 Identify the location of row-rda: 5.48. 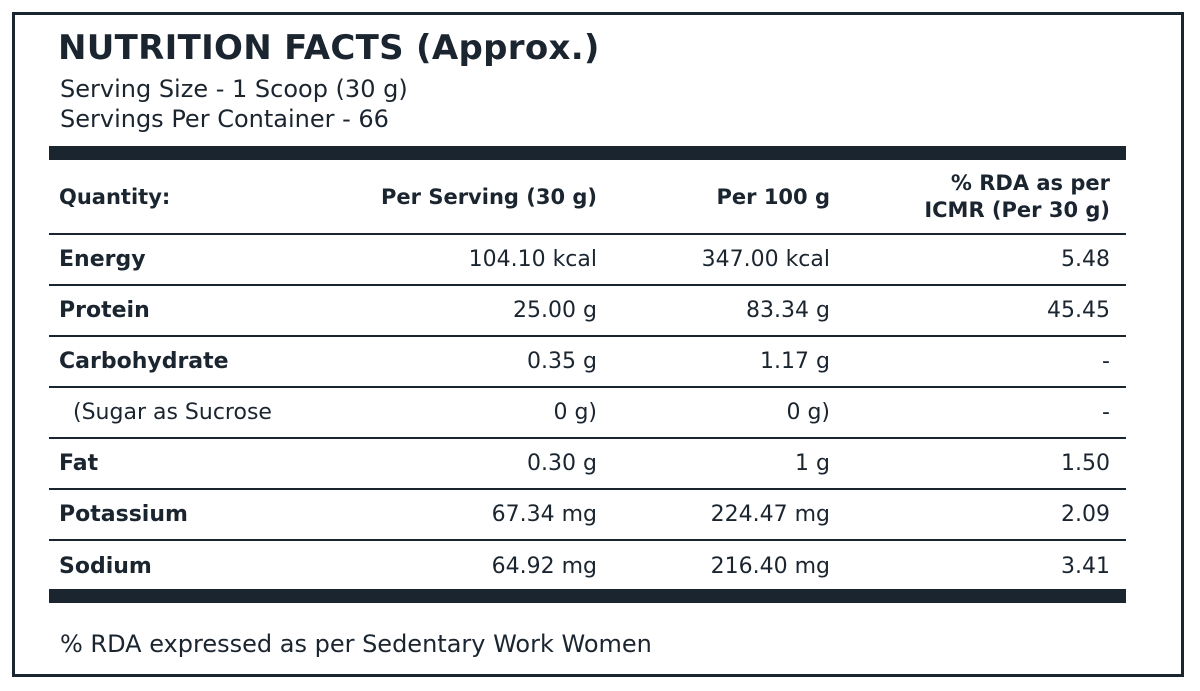
(1085, 259).